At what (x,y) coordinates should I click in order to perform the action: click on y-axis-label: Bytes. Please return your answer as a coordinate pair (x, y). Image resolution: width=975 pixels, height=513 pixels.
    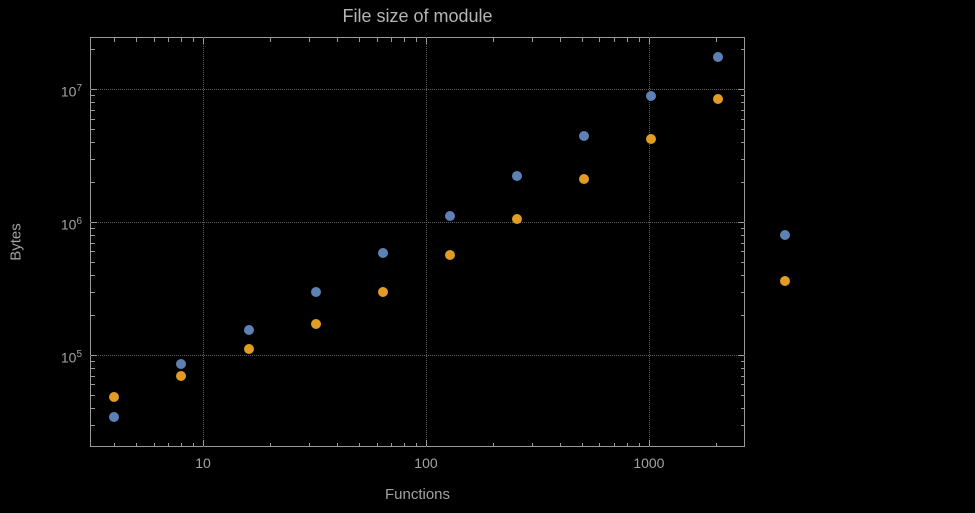
    Looking at the image, I should click on (16, 242).